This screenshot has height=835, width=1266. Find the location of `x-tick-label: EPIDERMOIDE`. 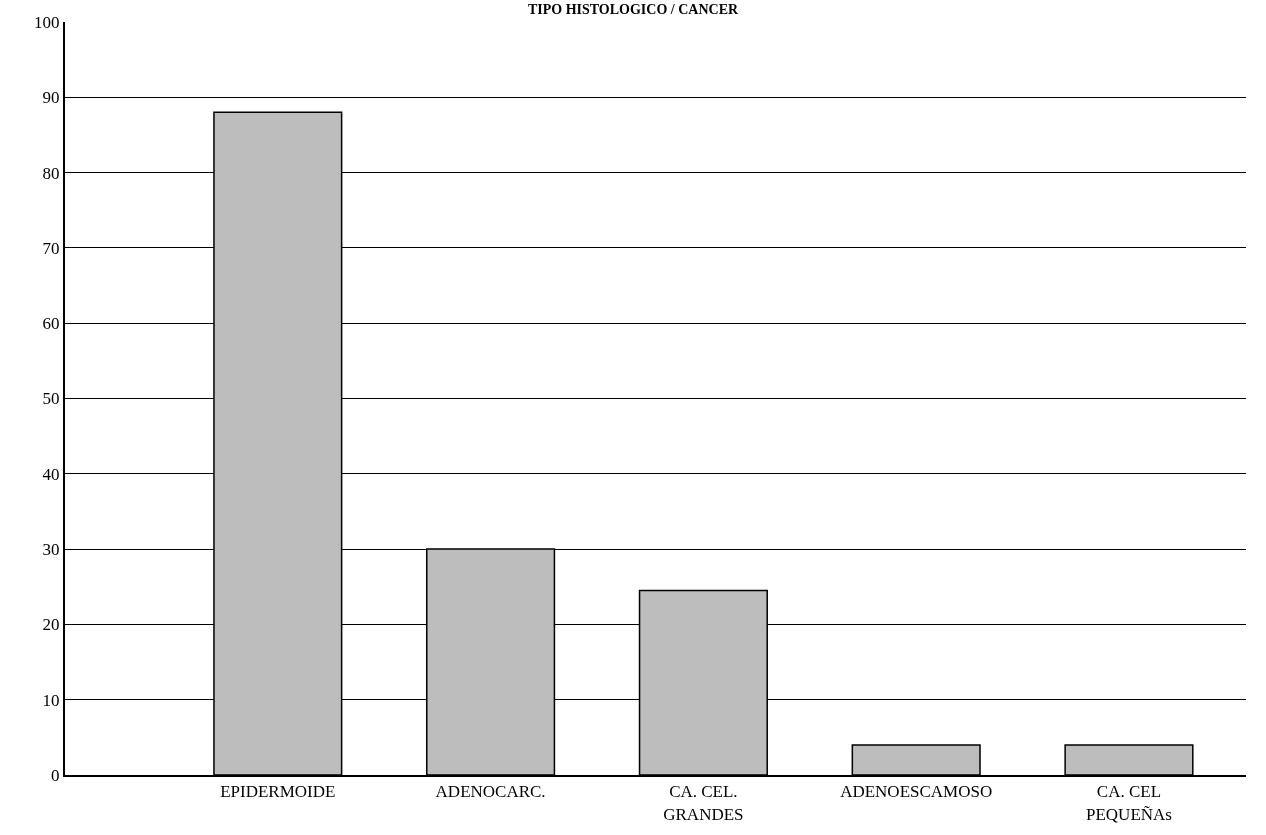

x-tick-label: EPIDERMOIDE is located at coordinates (278, 792).